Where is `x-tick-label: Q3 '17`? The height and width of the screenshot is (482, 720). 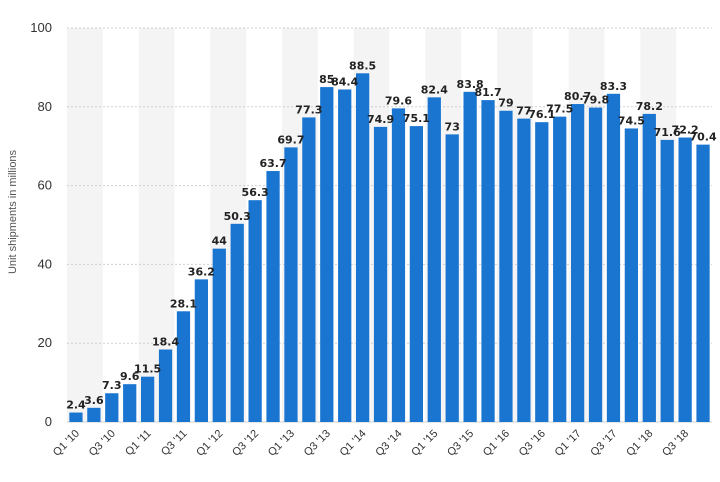 x-tick-label: Q3 '17 is located at coordinates (603, 443).